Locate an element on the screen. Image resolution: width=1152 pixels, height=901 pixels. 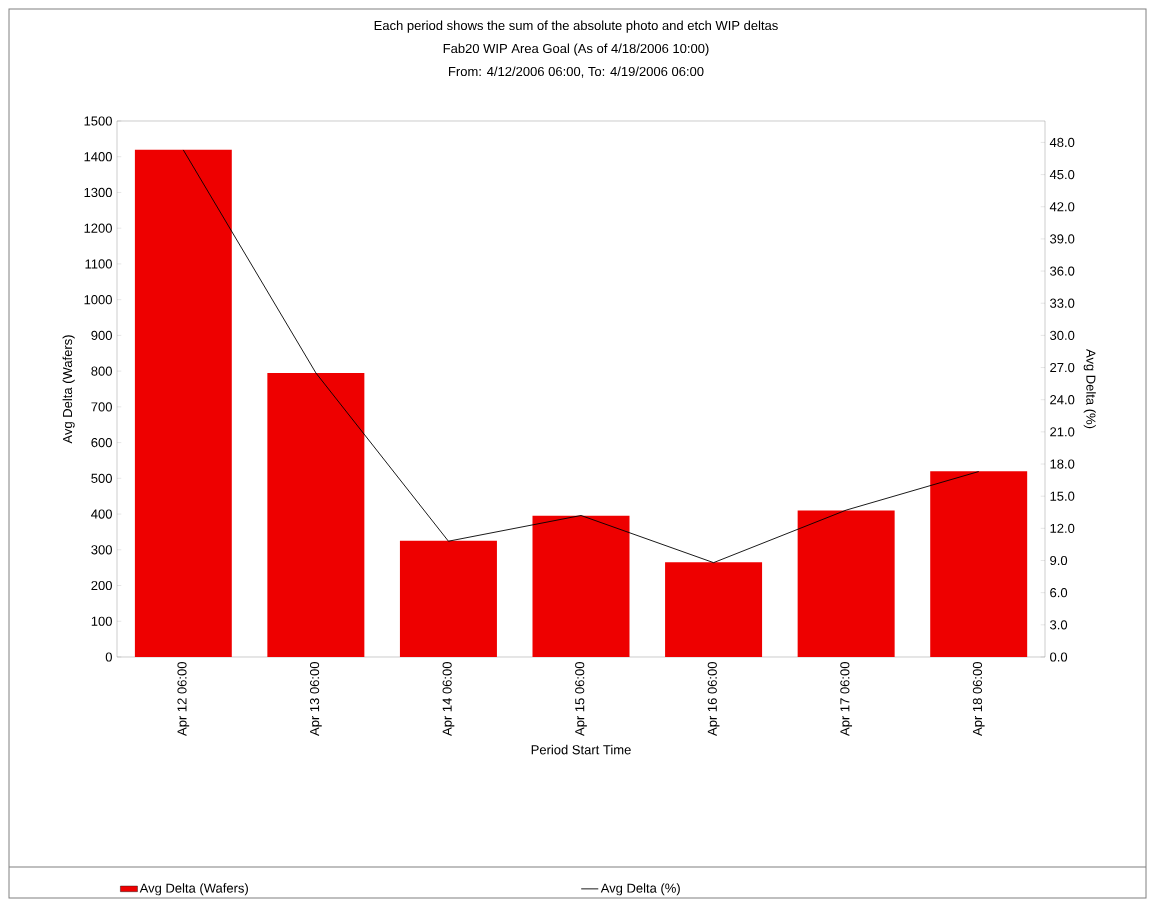
y-tick-label: 400 is located at coordinates (101, 514).